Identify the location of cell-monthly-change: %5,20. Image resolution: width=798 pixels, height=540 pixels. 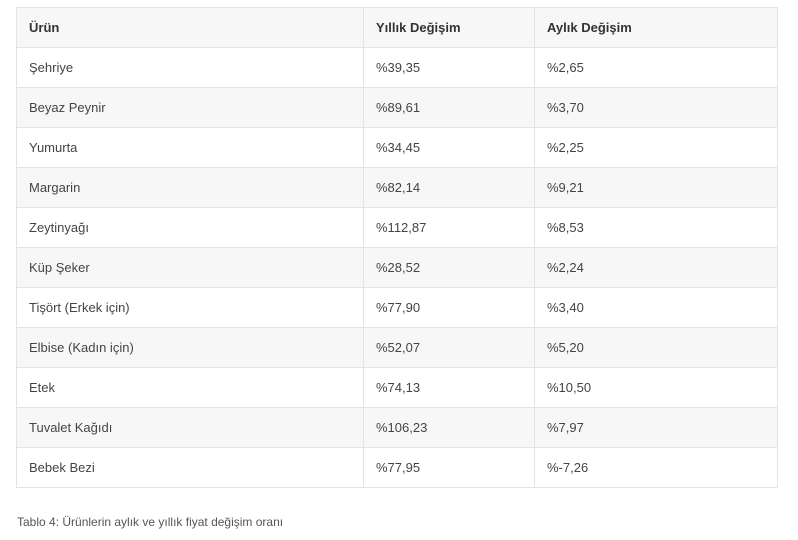
(656, 347).